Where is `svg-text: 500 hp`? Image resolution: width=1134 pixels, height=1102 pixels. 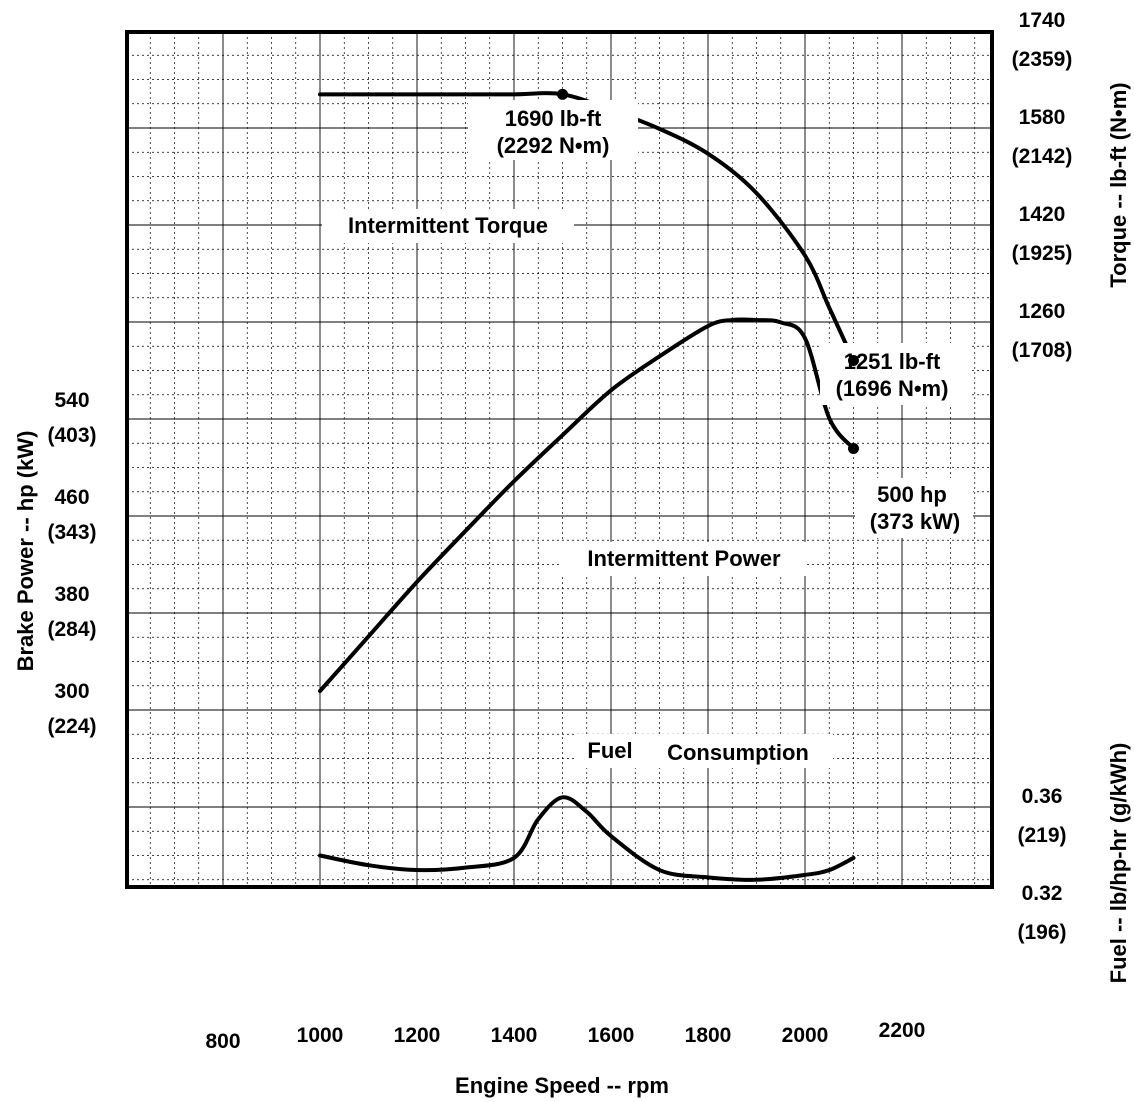 svg-text: 500 hp is located at coordinates (912, 494).